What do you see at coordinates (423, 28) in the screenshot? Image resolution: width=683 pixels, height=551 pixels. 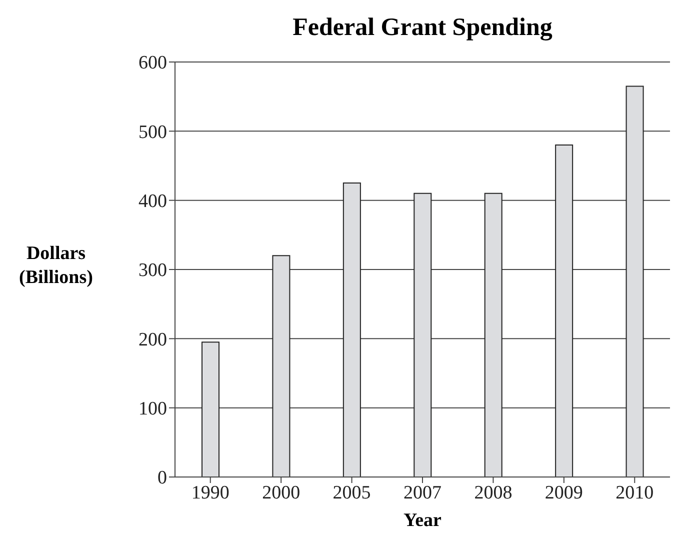 I see `chart-title: Federal Grant Spending` at bounding box center [423, 28].